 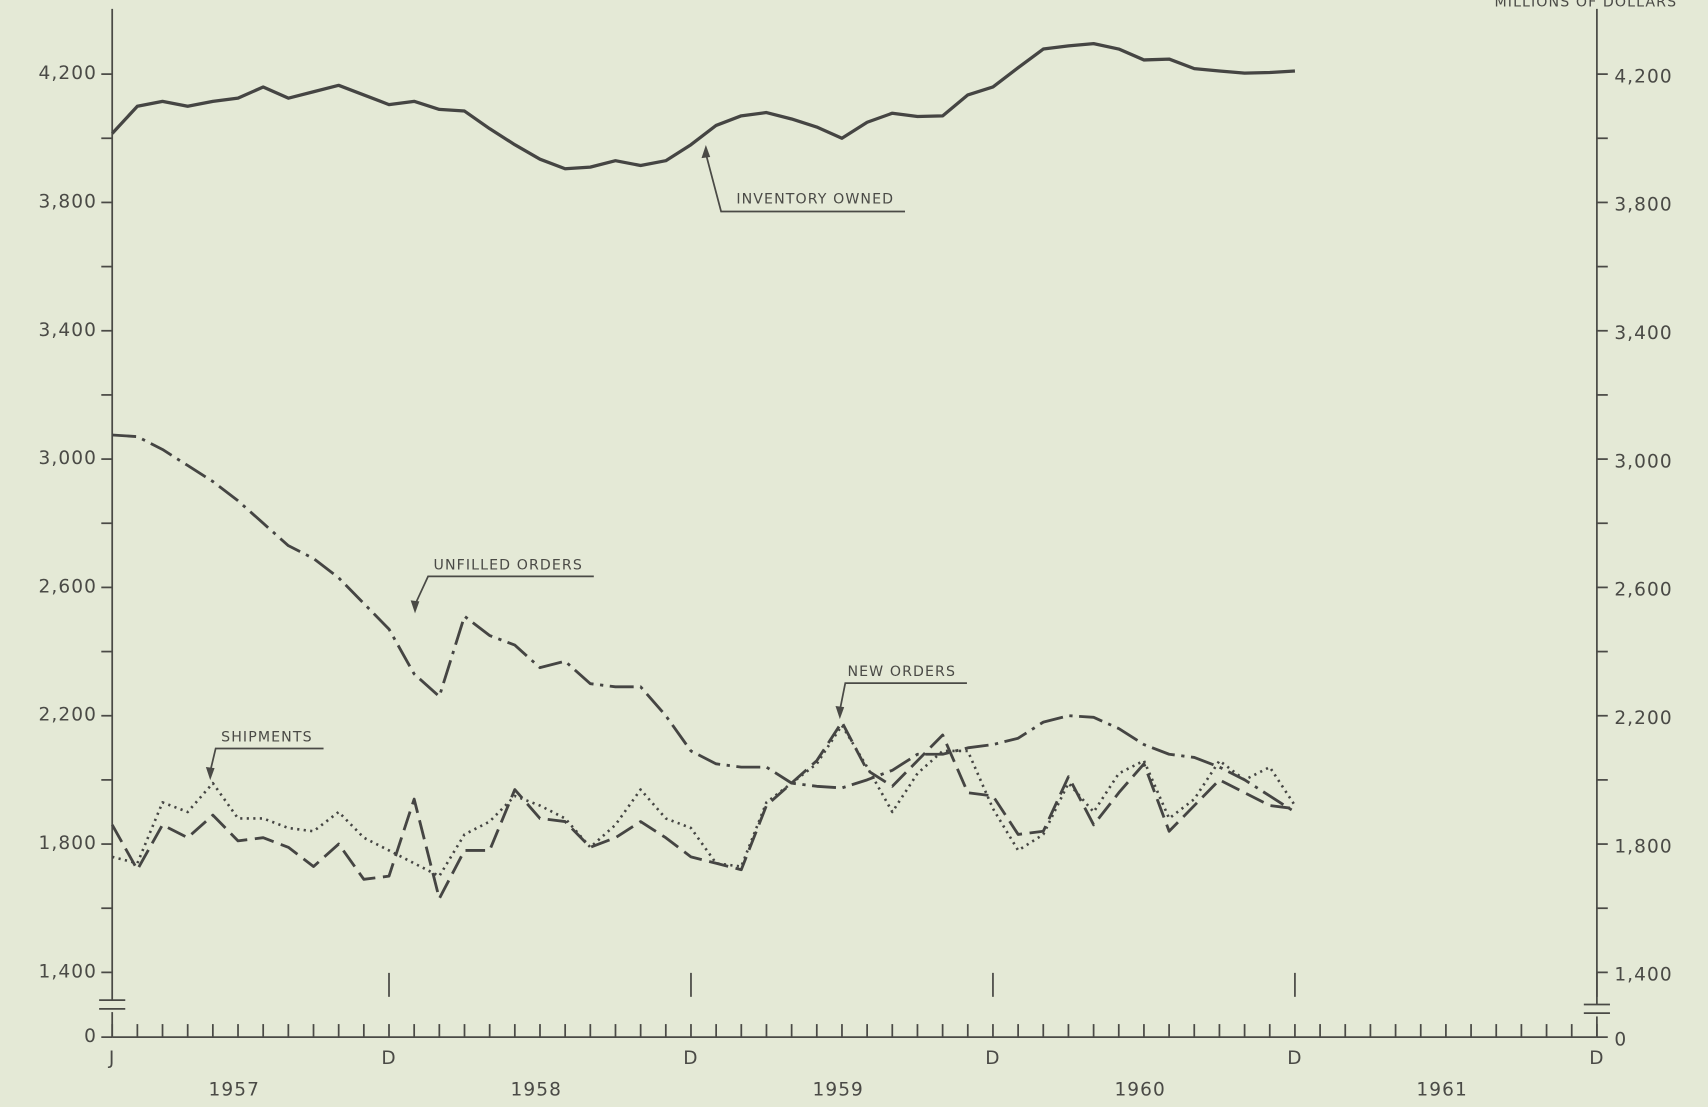 I want to click on year-label: 1961, so click(x=1441, y=1090).